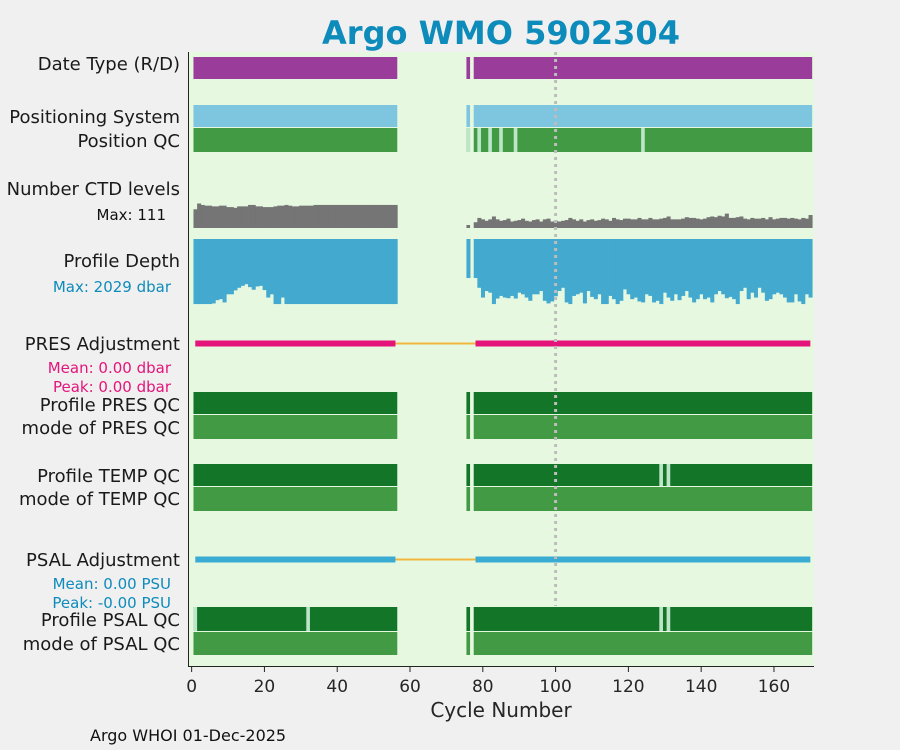 Image resolution: width=900 pixels, height=750 pixels. I want to click on profile-depth-bar-b64, so click(708, 268).